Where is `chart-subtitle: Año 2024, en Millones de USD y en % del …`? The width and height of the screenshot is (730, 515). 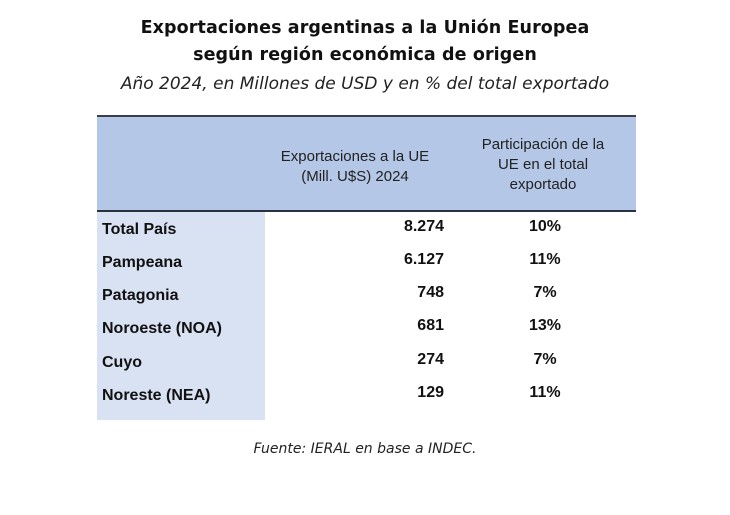 chart-subtitle: Año 2024, en Millones de USD y en % del … is located at coordinates (365, 84).